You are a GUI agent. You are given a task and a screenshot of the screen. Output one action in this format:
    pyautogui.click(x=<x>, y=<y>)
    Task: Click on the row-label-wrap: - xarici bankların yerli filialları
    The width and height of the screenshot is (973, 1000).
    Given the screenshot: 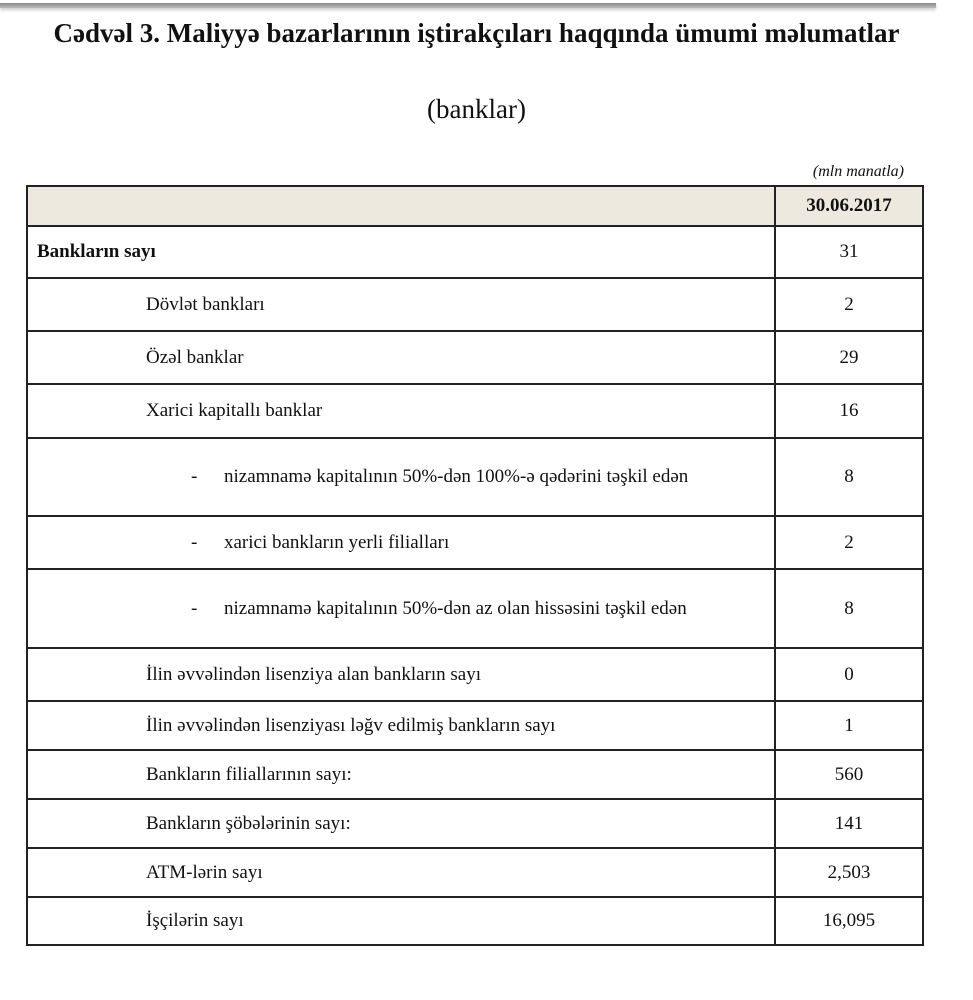 What is the action you would take?
    pyautogui.click(x=401, y=543)
    